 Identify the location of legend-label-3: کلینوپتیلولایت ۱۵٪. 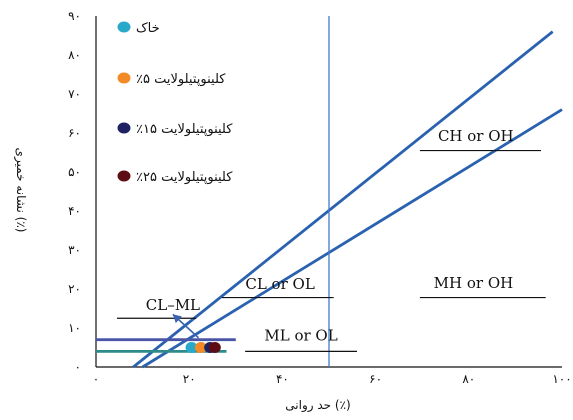
(184, 129).